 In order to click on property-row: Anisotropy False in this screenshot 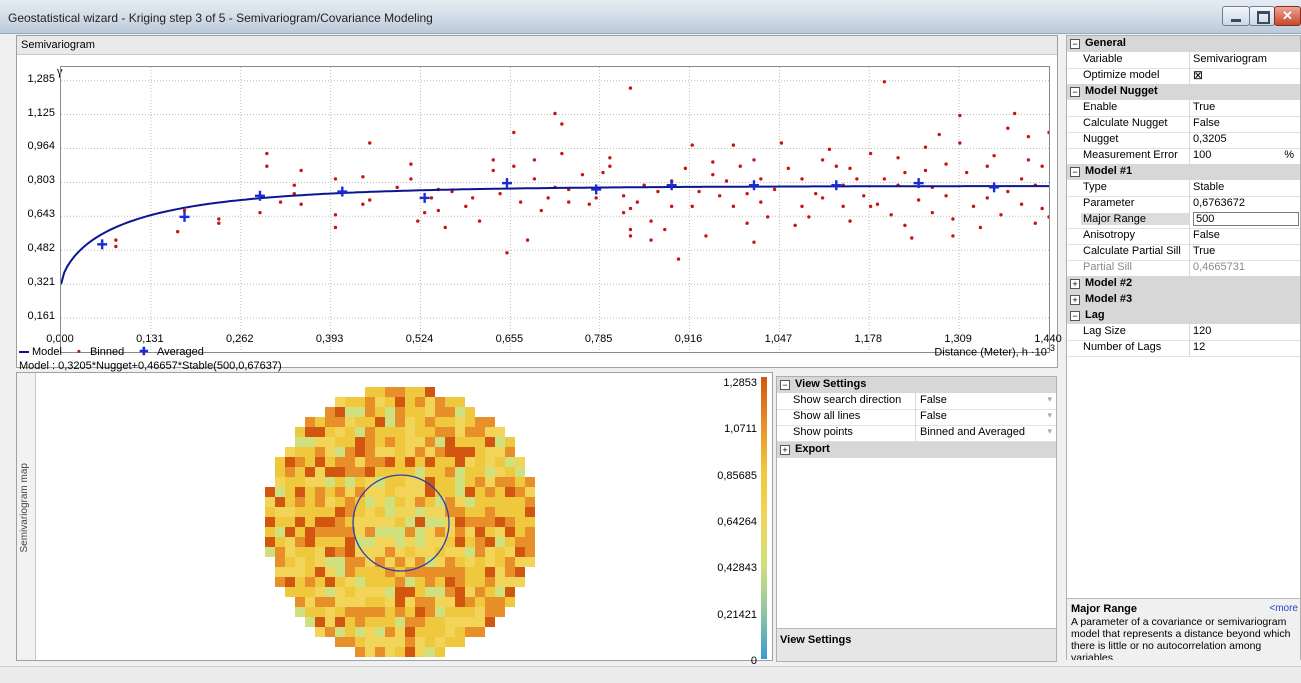, I will do `click(1183, 236)`.